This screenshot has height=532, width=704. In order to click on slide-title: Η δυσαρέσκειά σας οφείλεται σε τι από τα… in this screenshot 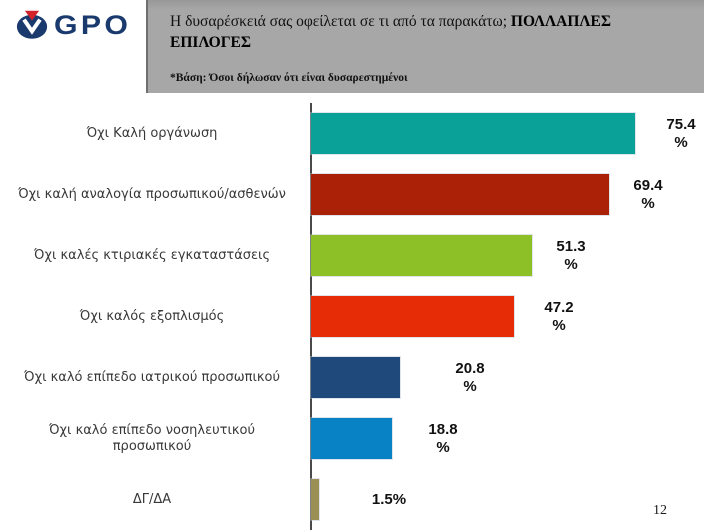, I will do `click(431, 33)`.